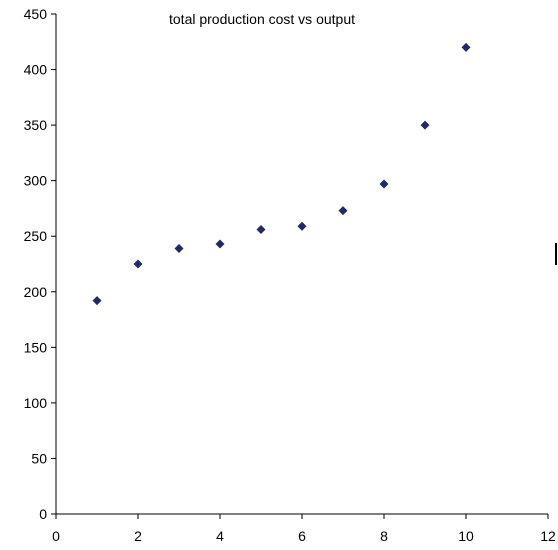  I want to click on x-tick-label: 8, so click(384, 536).